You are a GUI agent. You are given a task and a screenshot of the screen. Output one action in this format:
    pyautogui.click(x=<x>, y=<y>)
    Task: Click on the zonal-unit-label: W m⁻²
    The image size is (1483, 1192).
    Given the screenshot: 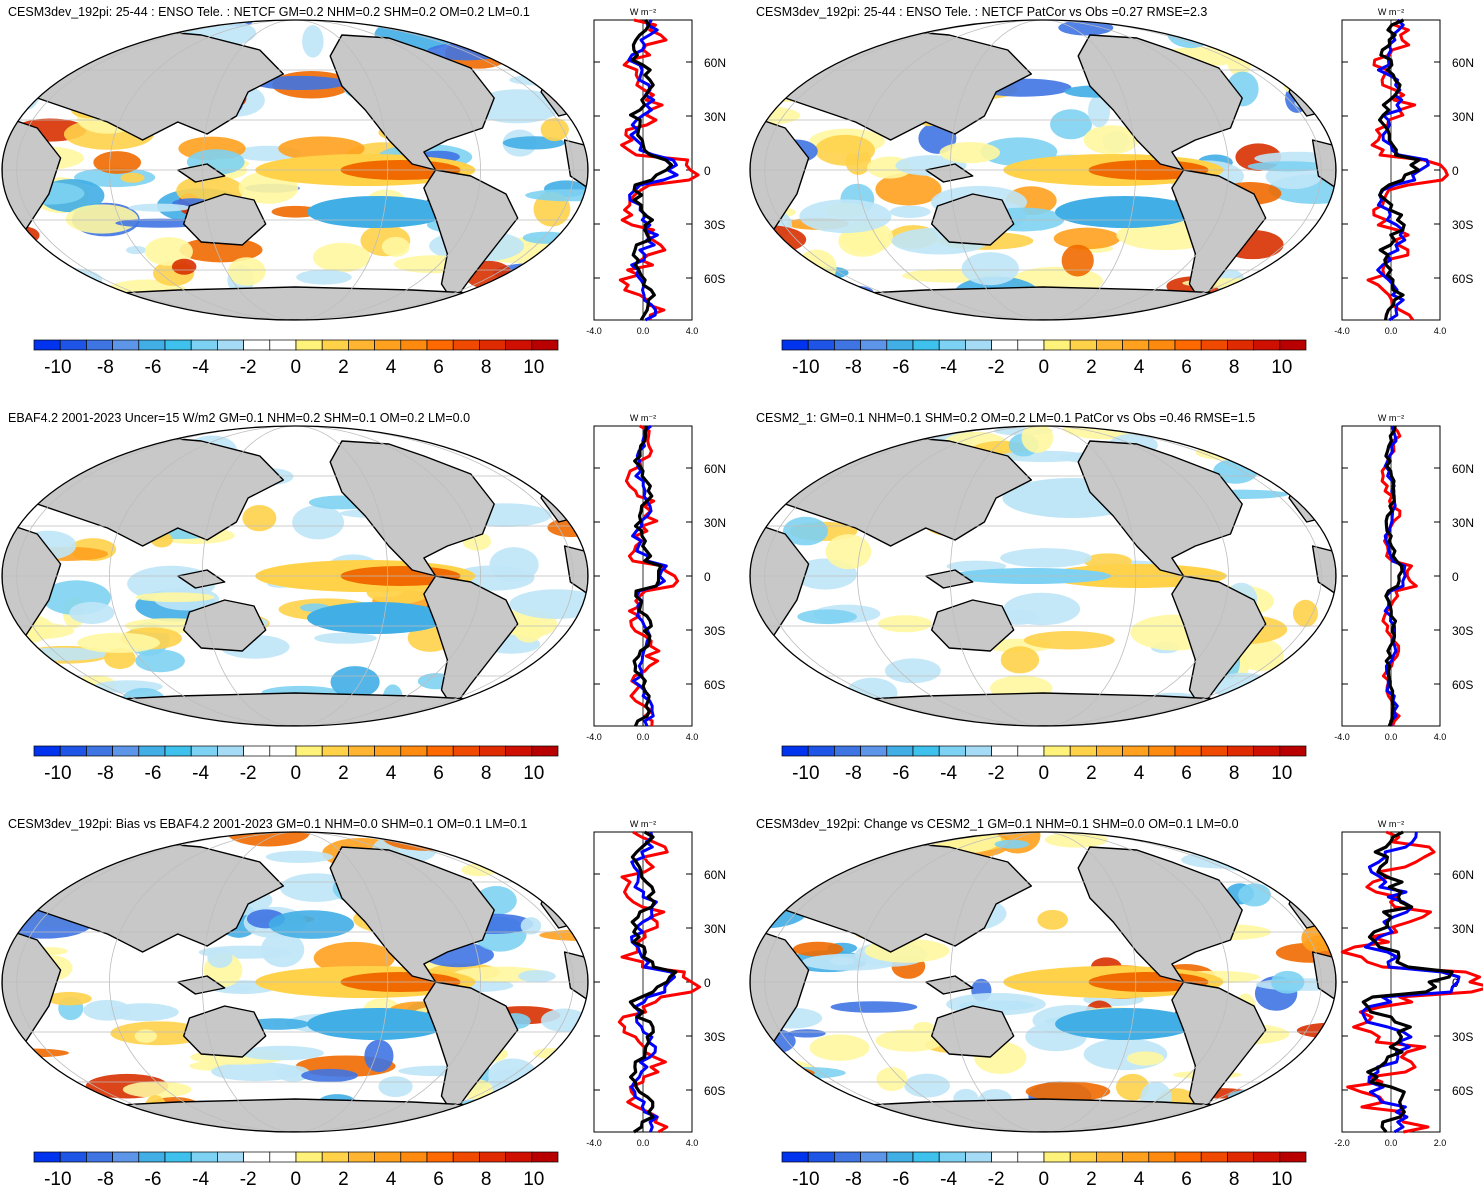 What is the action you would take?
    pyautogui.click(x=643, y=418)
    